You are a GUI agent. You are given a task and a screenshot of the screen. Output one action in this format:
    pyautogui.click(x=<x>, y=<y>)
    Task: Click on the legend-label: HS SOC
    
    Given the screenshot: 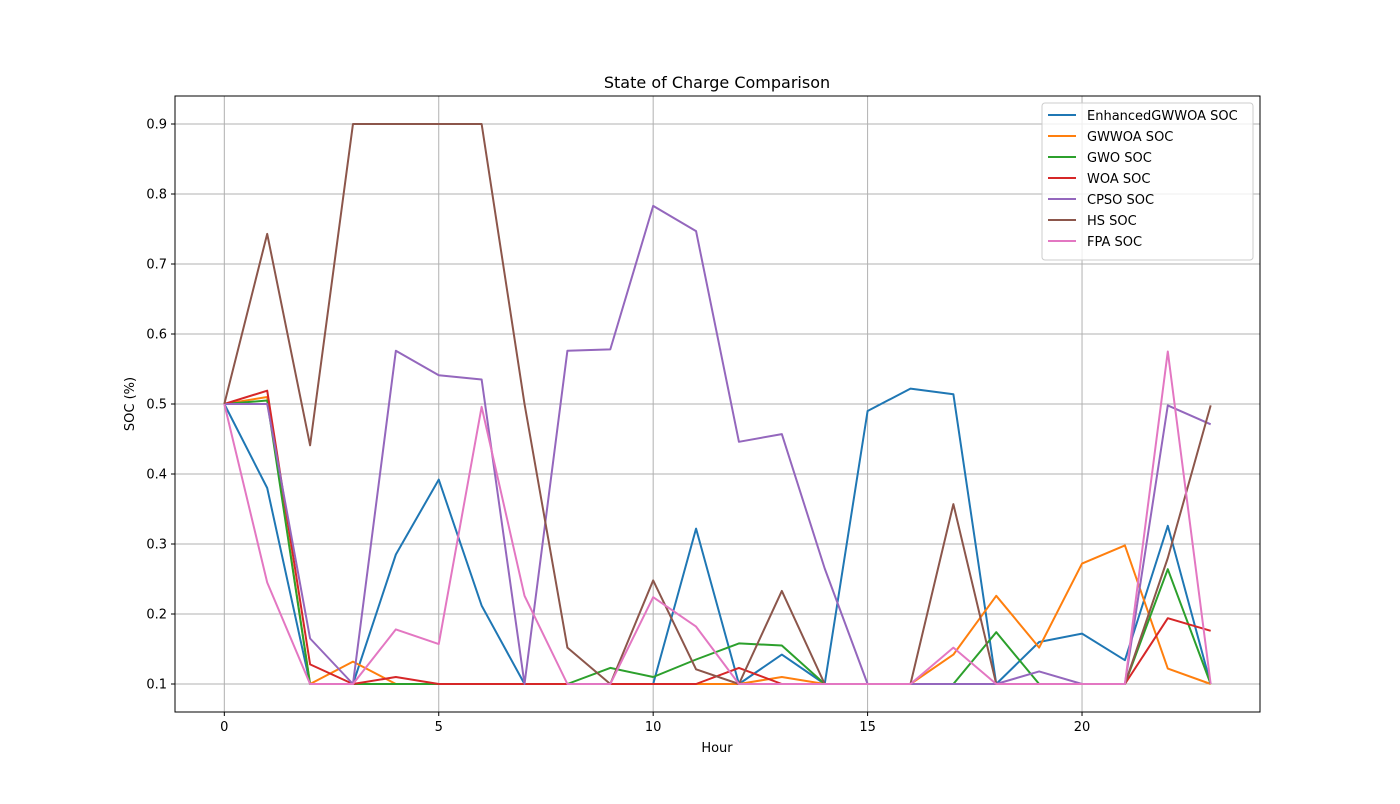 What is the action you would take?
    pyautogui.click(x=1112, y=221)
    